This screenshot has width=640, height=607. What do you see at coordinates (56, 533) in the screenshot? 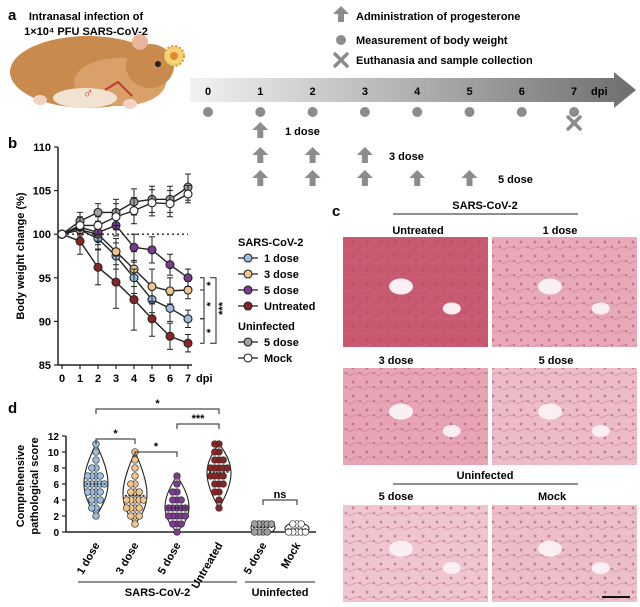
I see `y-tick-label: 0` at bounding box center [56, 533].